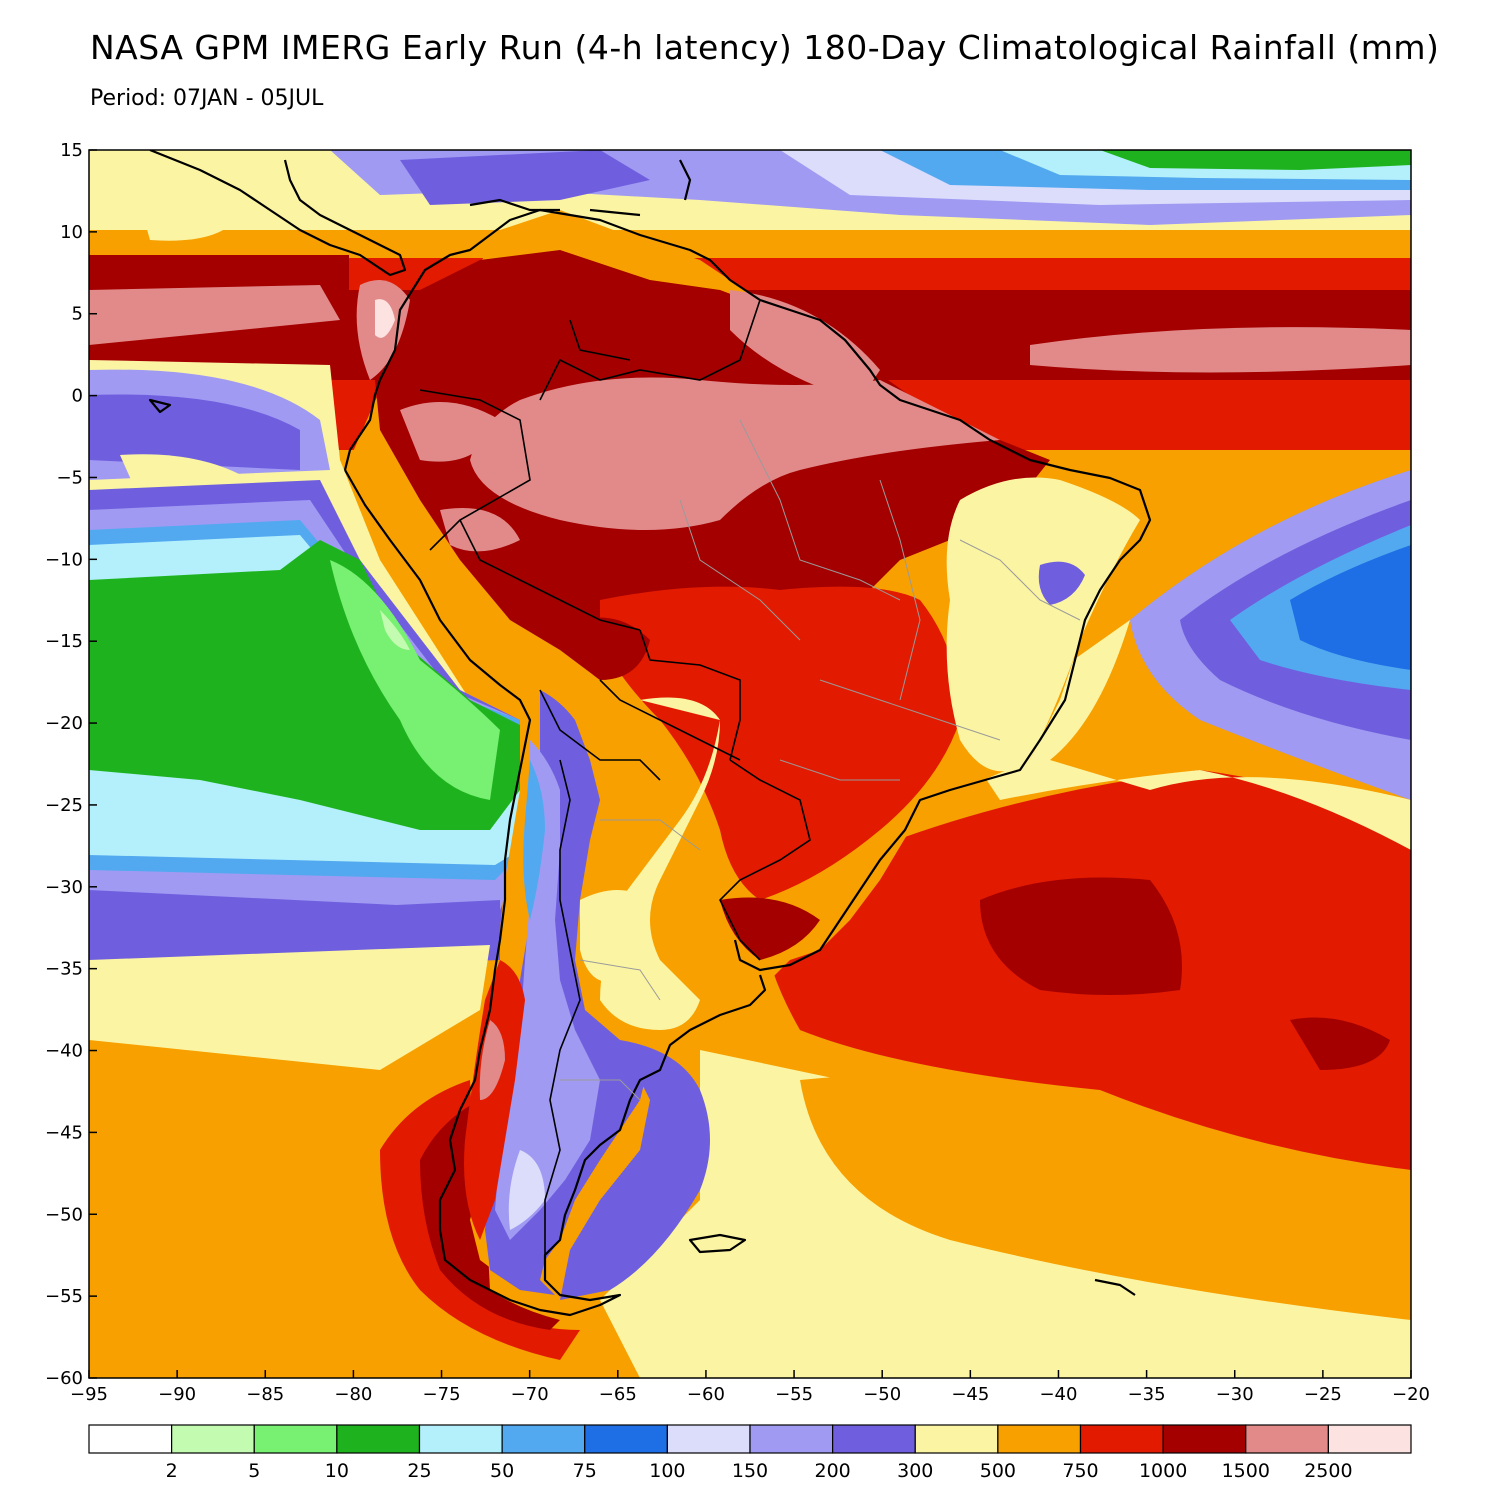 This screenshot has height=1500, width=1500. What do you see at coordinates (970, 1394) in the screenshot?
I see `x-tick-label: −45` at bounding box center [970, 1394].